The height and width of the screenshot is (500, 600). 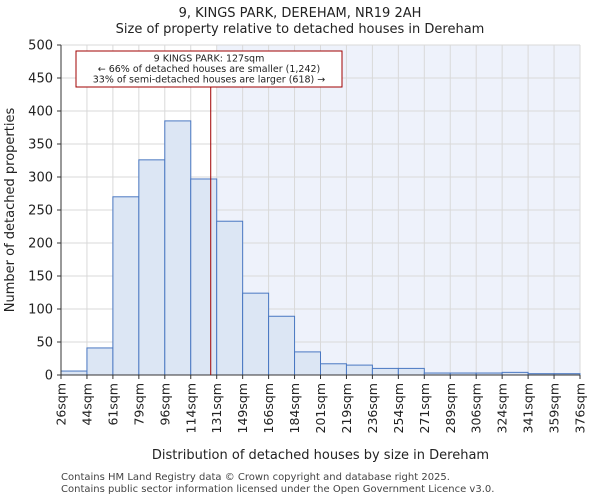 I want to click on x-tick-label: 79sqm, so click(x=138, y=404).